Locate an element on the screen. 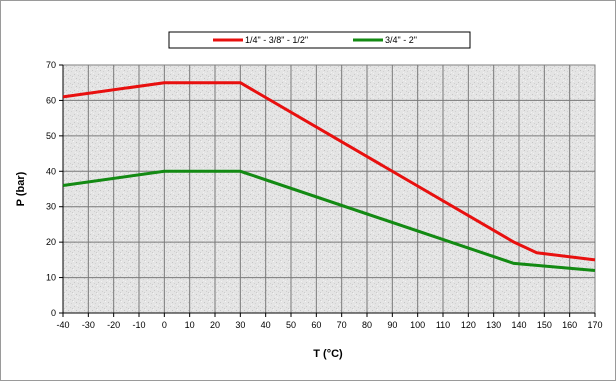 The height and width of the screenshot is (381, 616). x-tick-label: 70 is located at coordinates (342, 325).